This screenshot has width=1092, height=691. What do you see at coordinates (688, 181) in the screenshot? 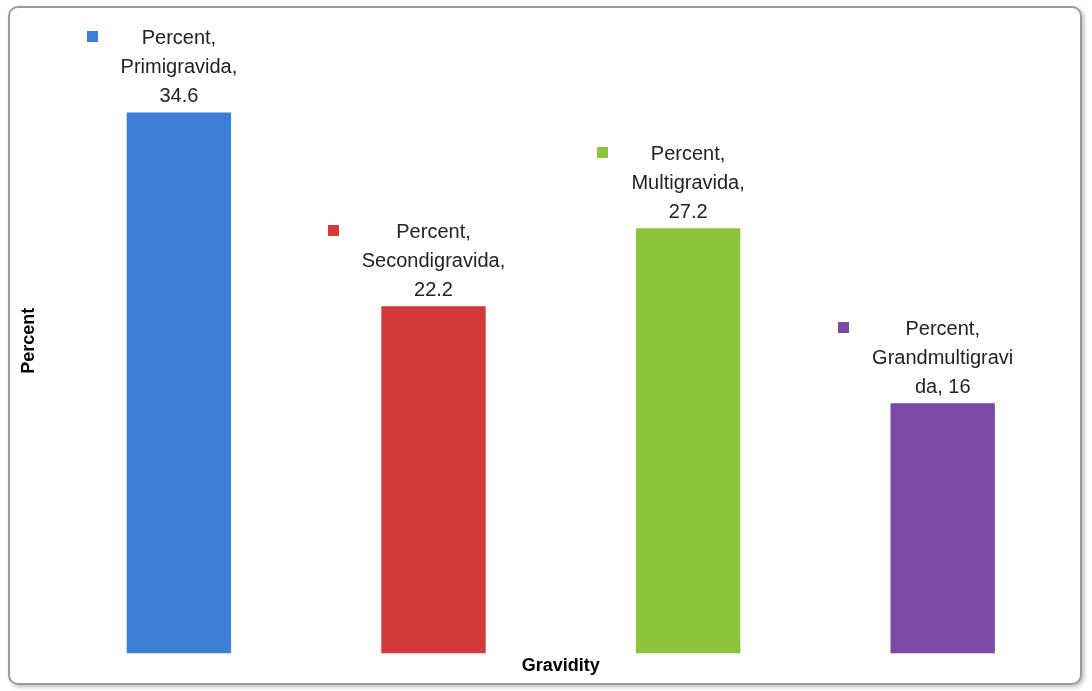
I see `data-label: Percent, Multigravida, 27.2` at bounding box center [688, 181].